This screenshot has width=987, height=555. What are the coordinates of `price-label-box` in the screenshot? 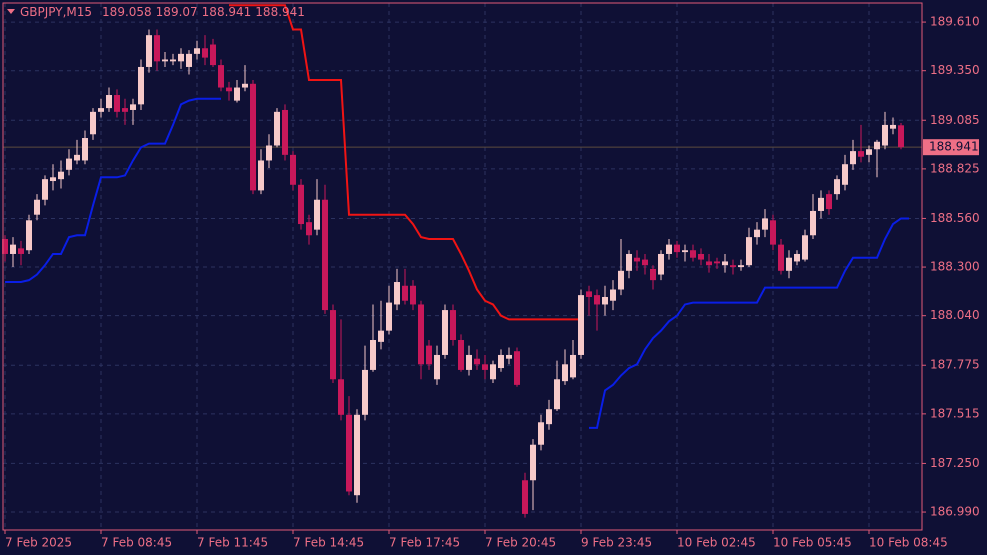 It's located at (951, 147).